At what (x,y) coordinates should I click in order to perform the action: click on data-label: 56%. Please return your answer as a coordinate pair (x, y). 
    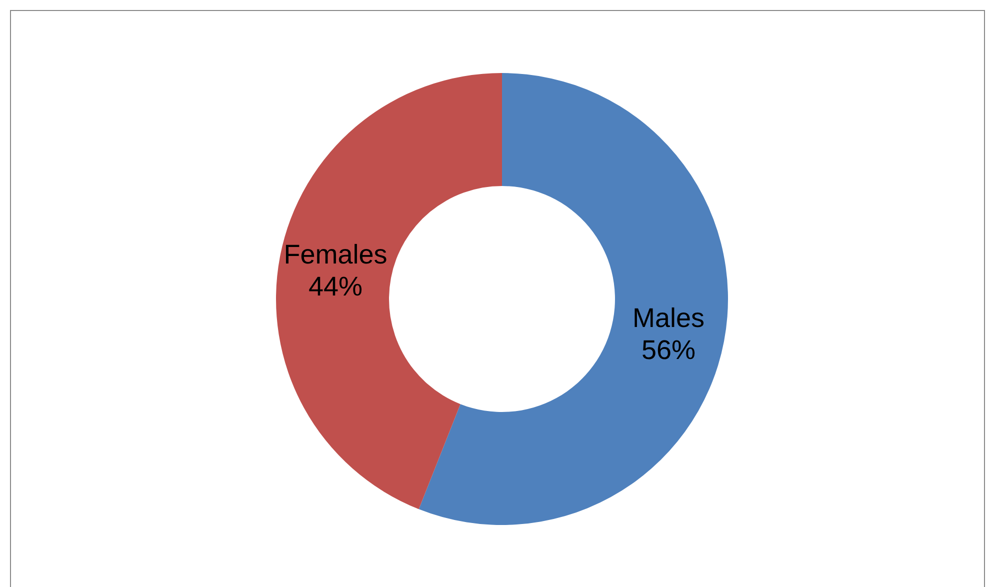
    Looking at the image, I should click on (668, 349).